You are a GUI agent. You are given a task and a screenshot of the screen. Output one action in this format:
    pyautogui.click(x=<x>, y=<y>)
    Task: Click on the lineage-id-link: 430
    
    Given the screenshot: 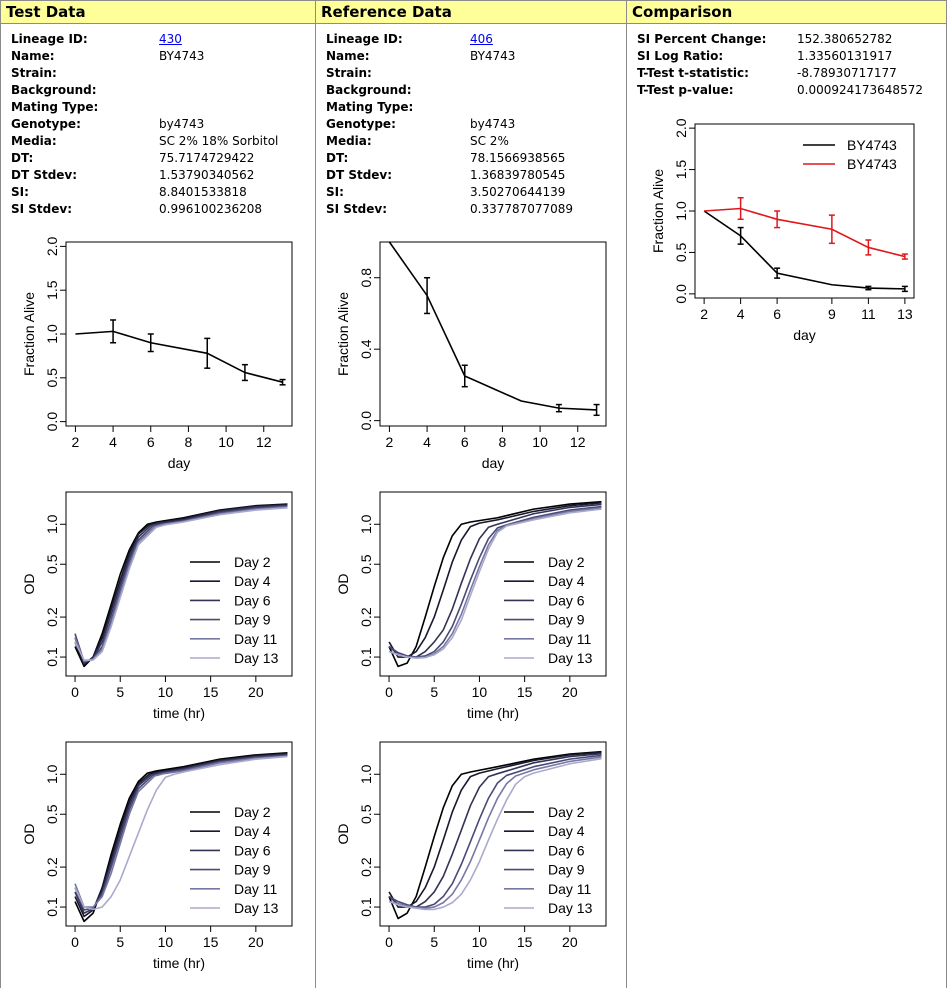 What is the action you would take?
    pyautogui.click(x=170, y=39)
    